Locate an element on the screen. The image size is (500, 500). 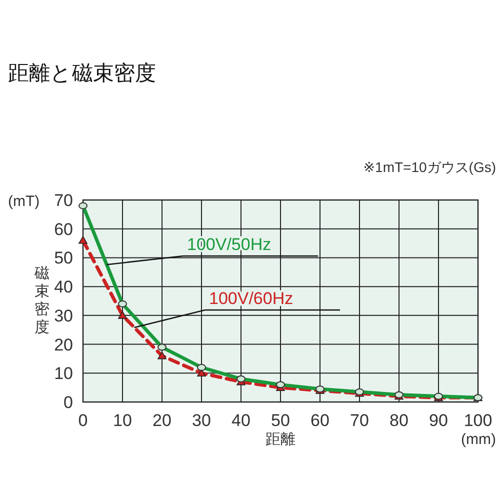
y-tick-label: 30 is located at coordinates (63, 316).